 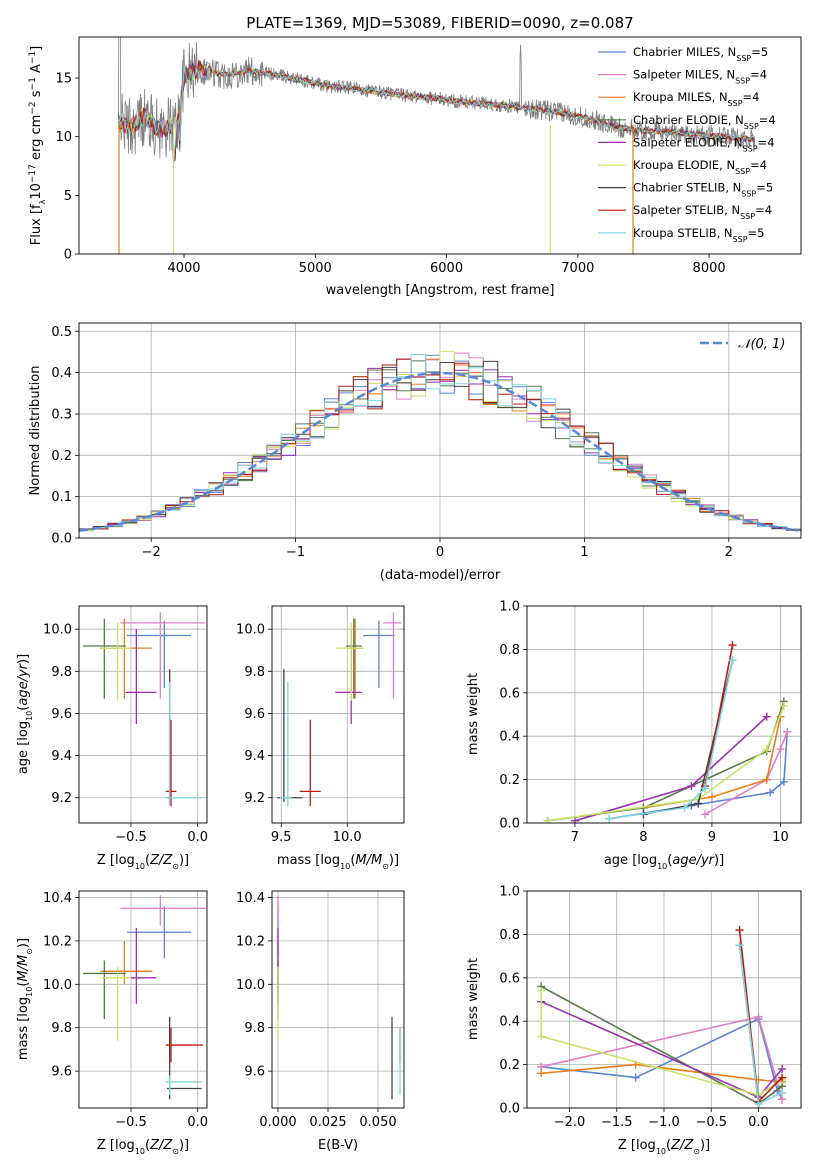 I want to click on y-tick-label: 0, so click(x=68, y=255).